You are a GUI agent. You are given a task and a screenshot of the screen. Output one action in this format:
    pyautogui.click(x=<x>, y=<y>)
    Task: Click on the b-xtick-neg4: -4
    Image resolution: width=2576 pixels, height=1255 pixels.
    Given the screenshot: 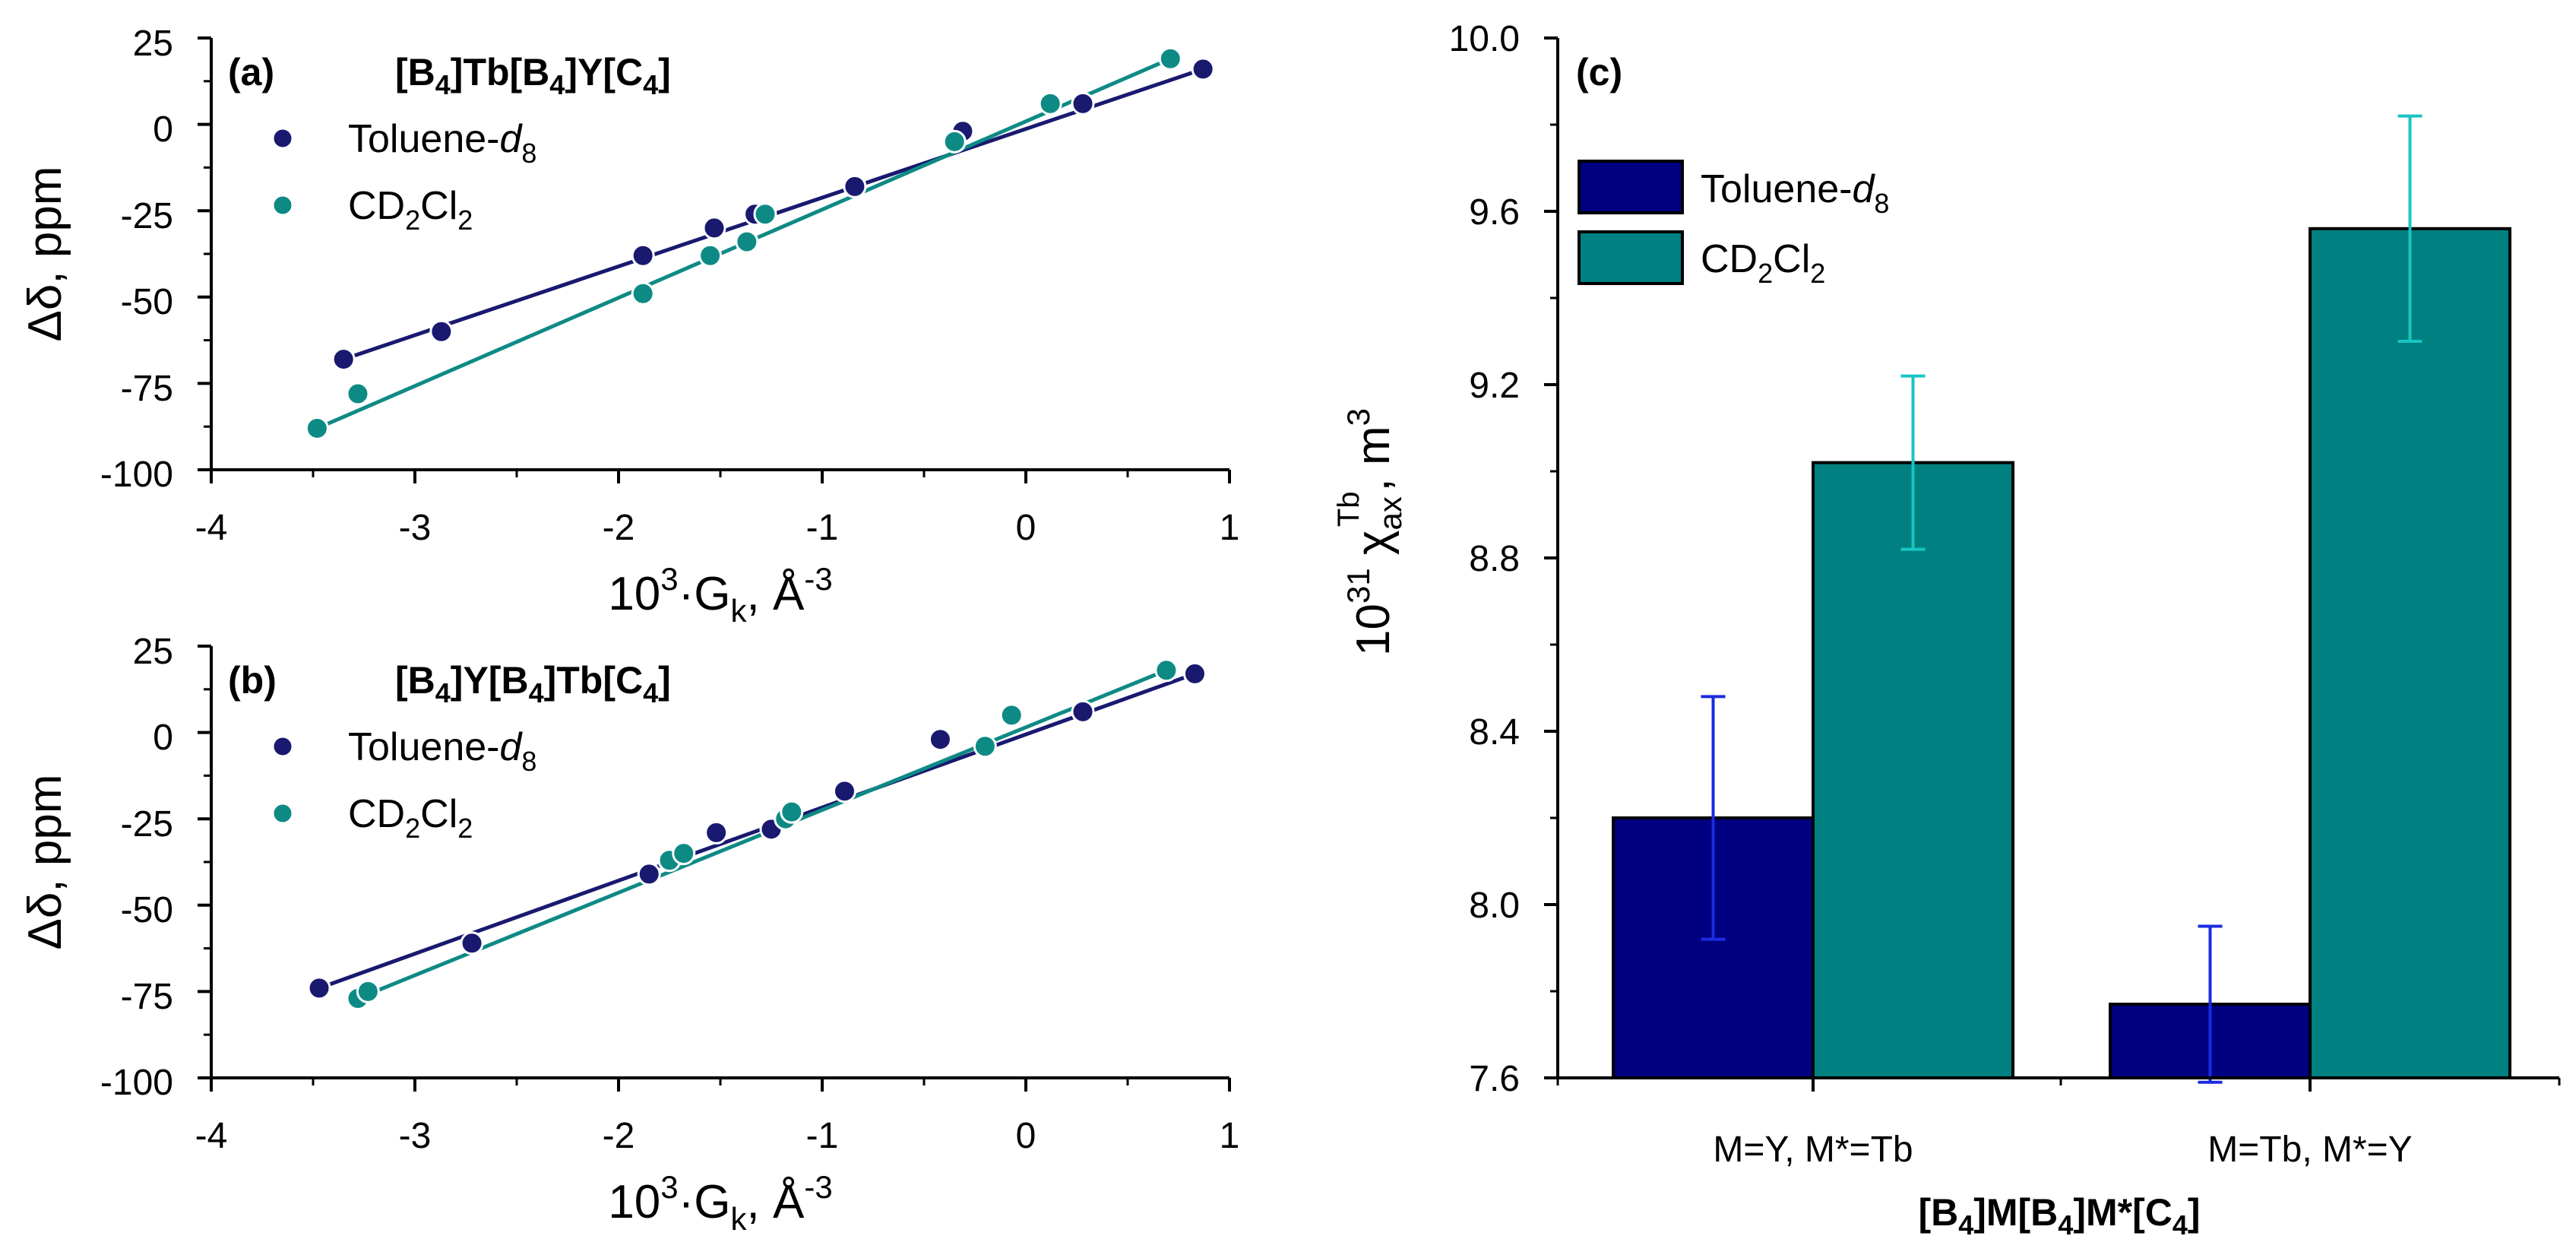 What is the action you would take?
    pyautogui.click(x=212, y=1136)
    